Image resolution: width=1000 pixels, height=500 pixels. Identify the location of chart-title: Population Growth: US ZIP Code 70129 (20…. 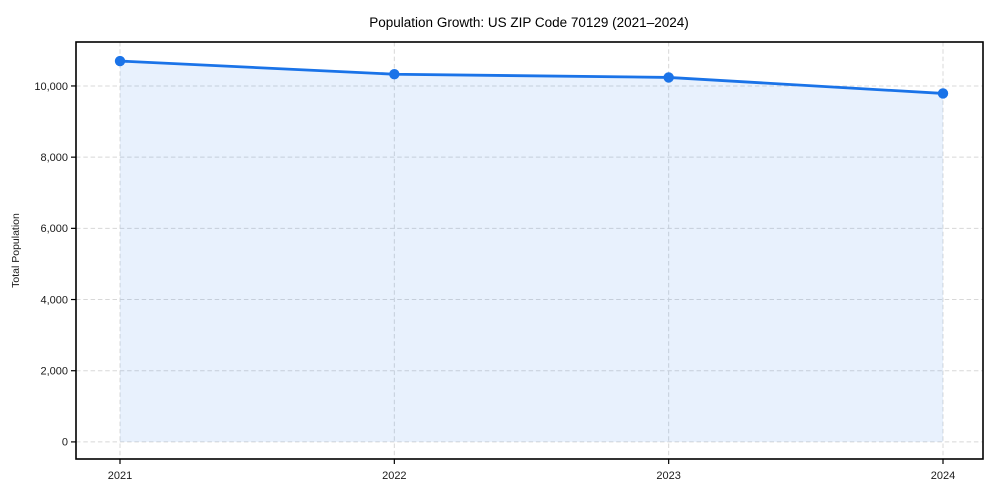
(528, 22).